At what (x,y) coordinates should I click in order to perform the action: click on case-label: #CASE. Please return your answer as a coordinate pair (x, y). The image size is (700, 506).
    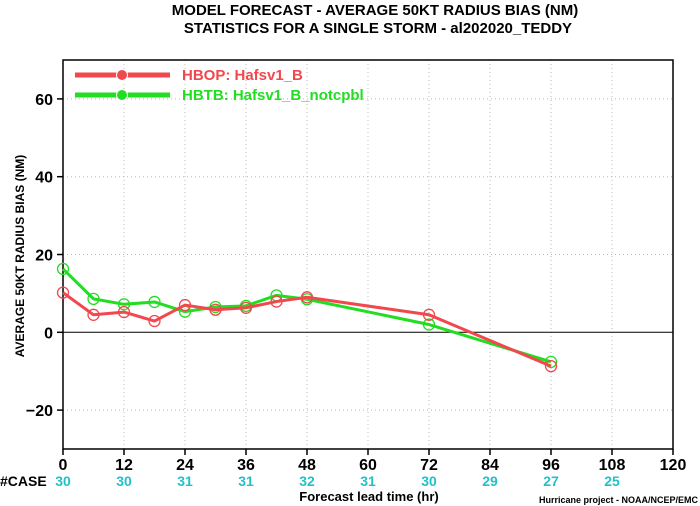
    Looking at the image, I should click on (23, 481).